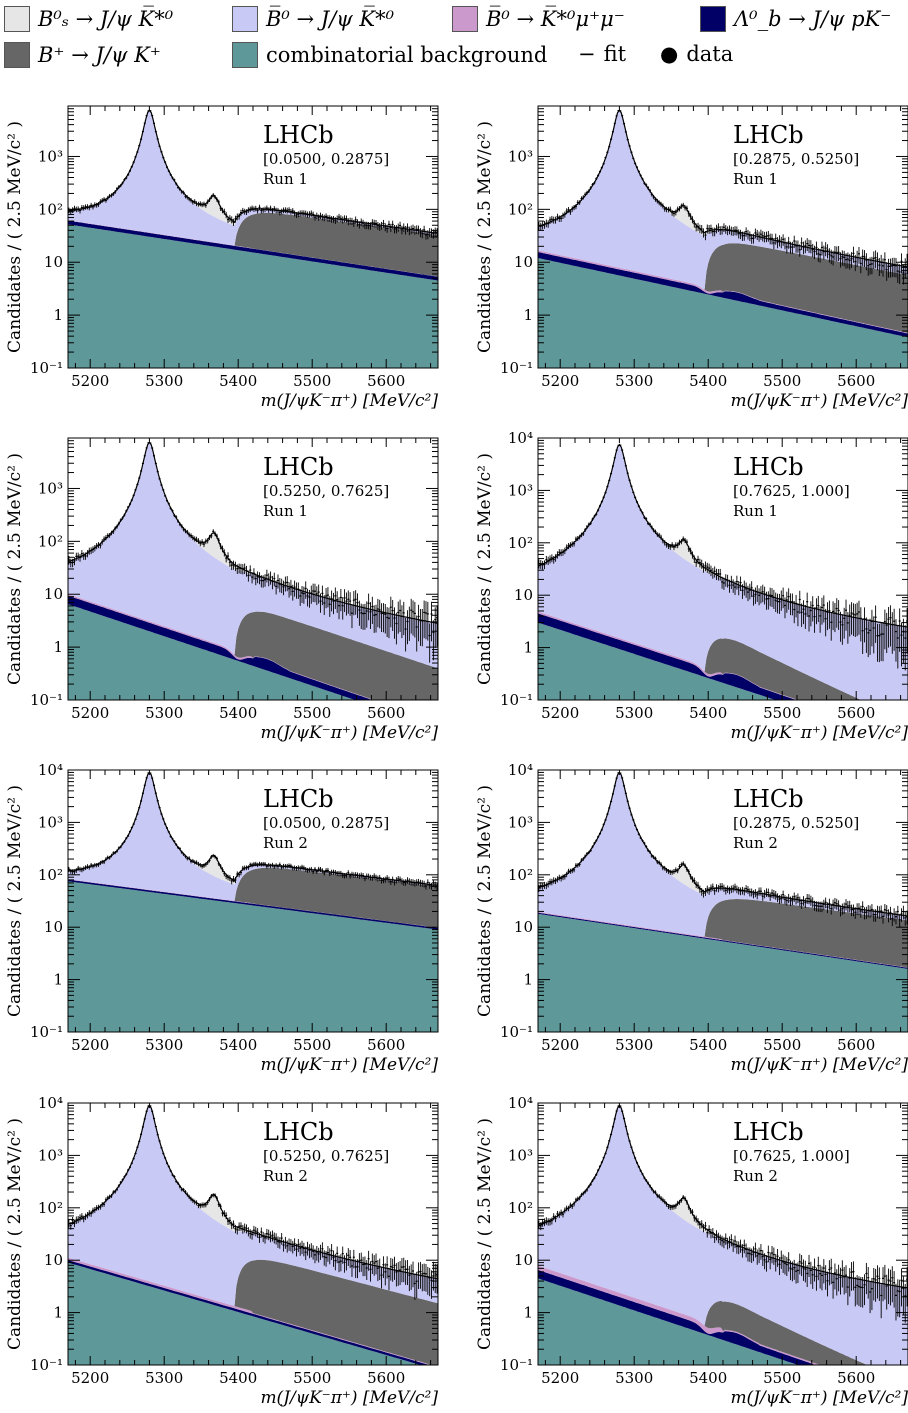 This screenshot has height=1413, width=908. What do you see at coordinates (696, 54) in the screenshot?
I see `legend-item-data: ● data` at bounding box center [696, 54].